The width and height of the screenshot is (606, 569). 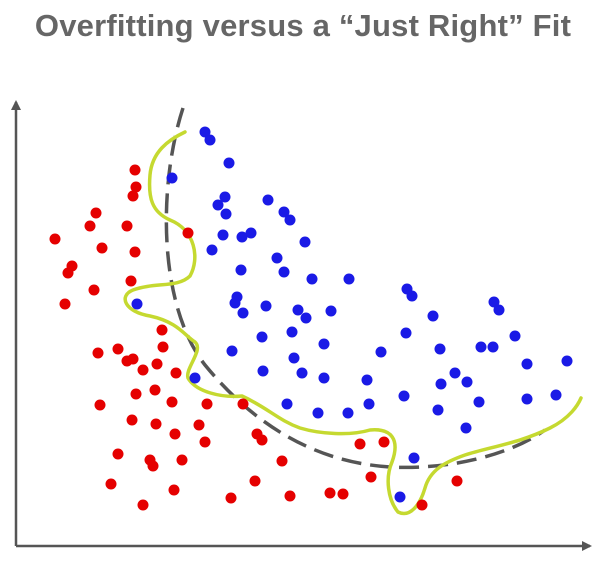 I want to click on chart-title: Overfitting versus a “Just Right” Fit, so click(x=303, y=25).